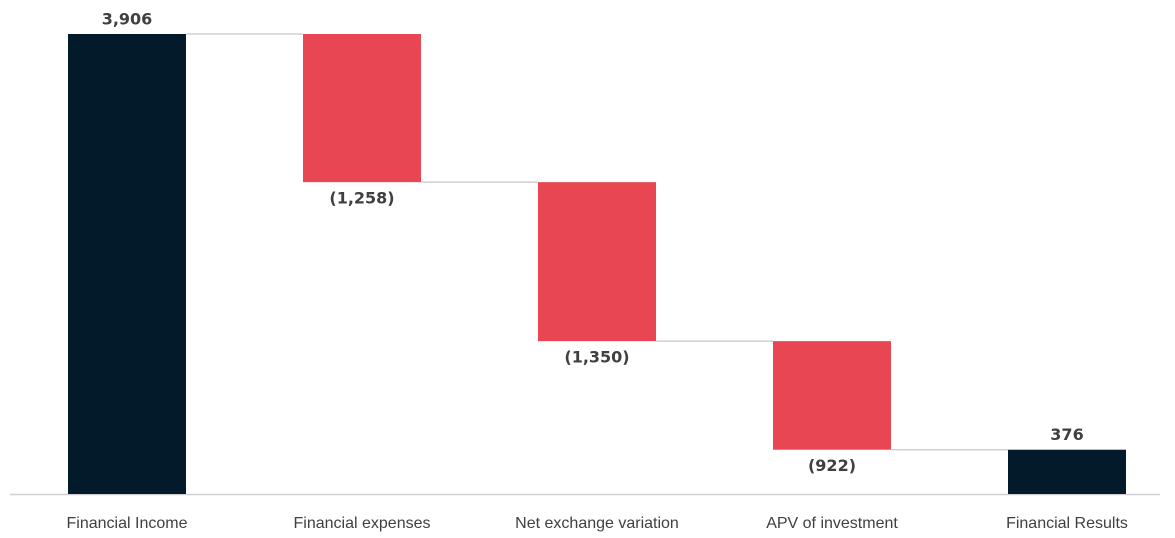  Describe the element at coordinates (362, 523) in the screenshot. I see `x-tick-label: Financial expenses` at that location.